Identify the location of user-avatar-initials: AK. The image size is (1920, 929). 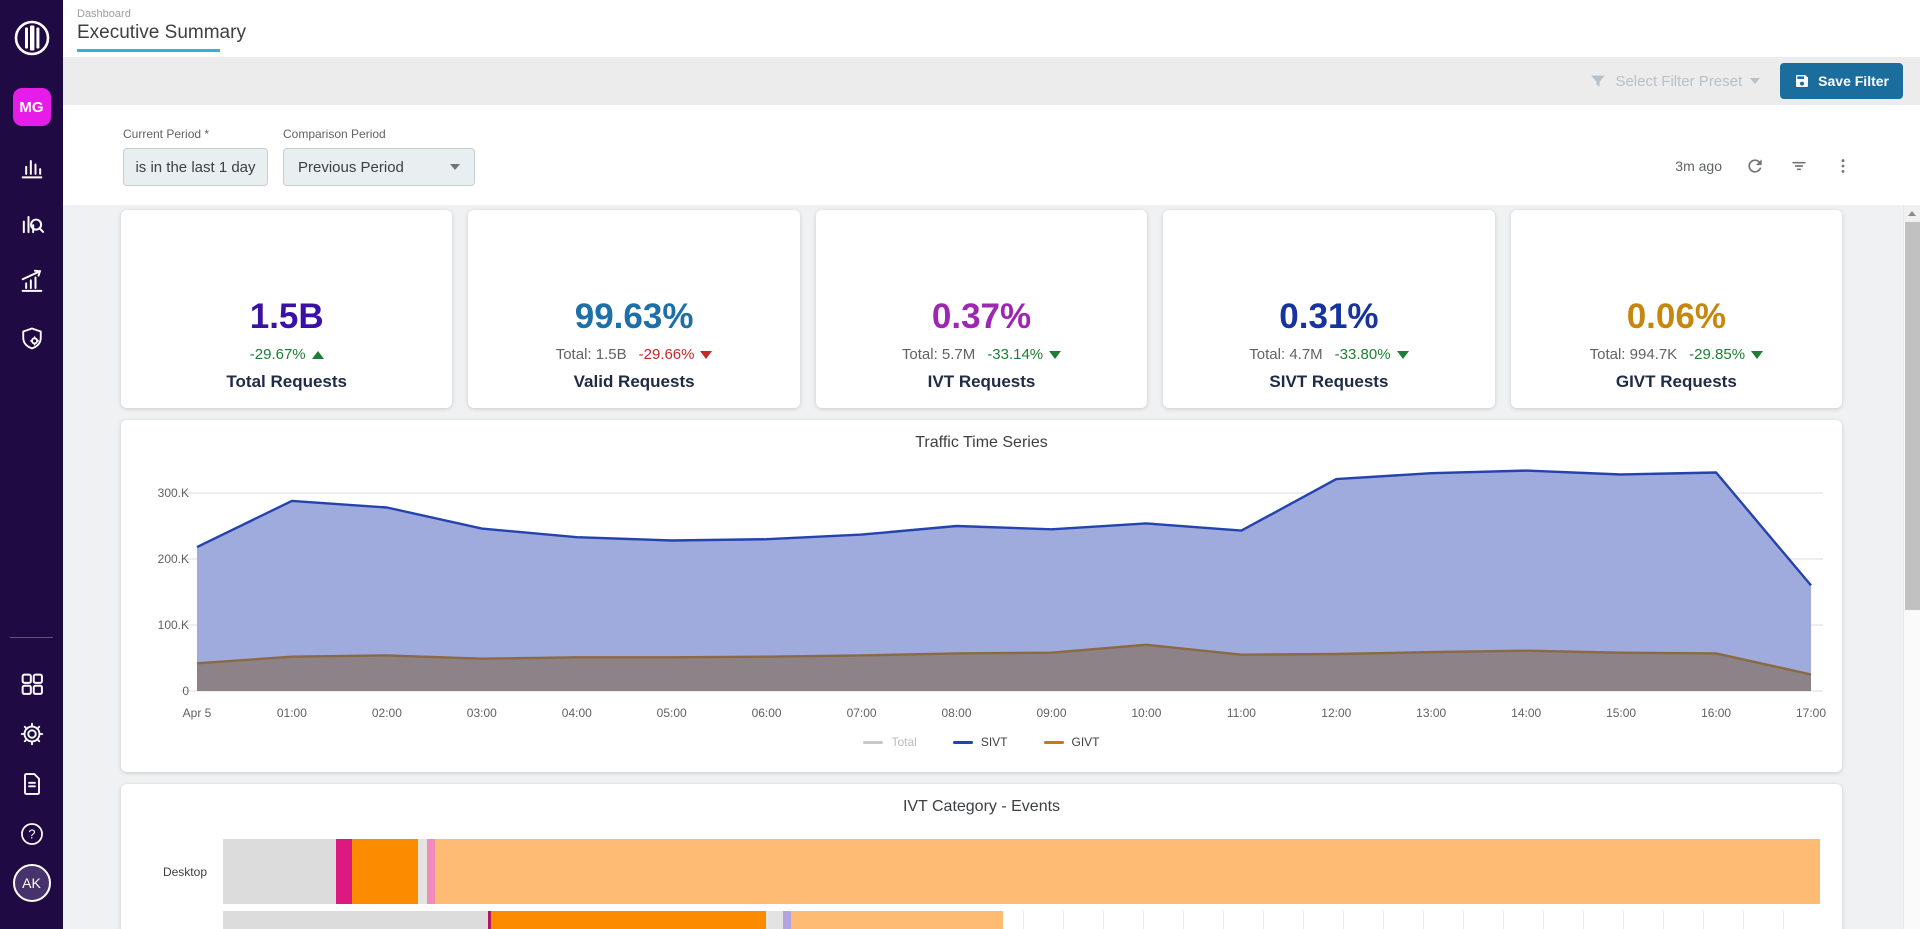
(31, 883).